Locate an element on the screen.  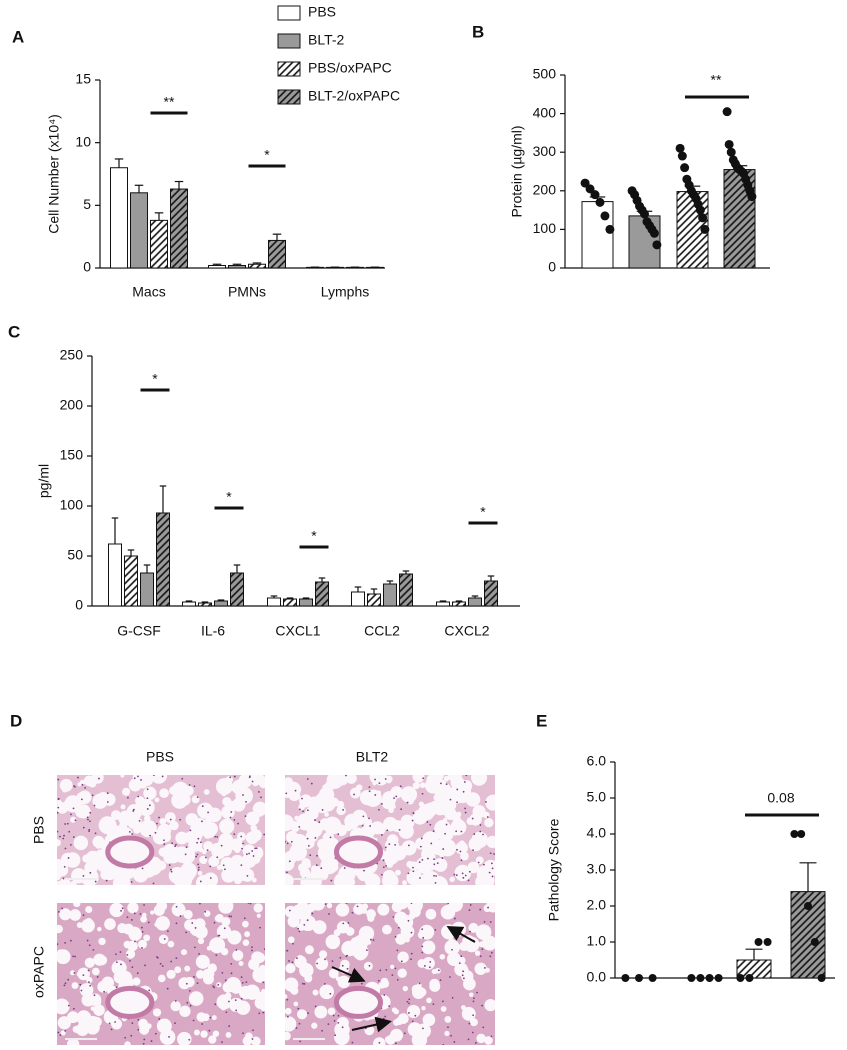
column-label: BLT2 is located at coordinates (372, 757).